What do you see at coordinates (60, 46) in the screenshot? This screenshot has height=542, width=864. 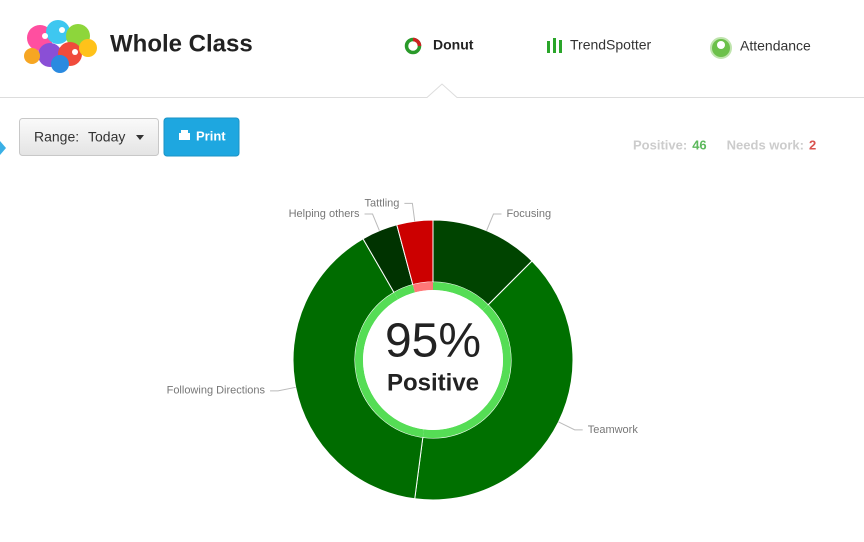 I see `logo` at bounding box center [60, 46].